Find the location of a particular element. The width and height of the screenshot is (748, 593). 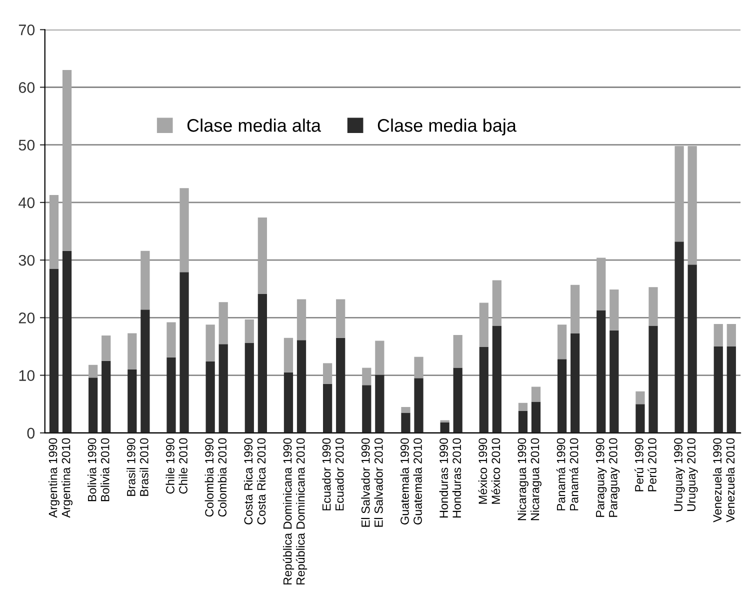

x-tick-label: Panamá 1990 is located at coordinates (561, 474).